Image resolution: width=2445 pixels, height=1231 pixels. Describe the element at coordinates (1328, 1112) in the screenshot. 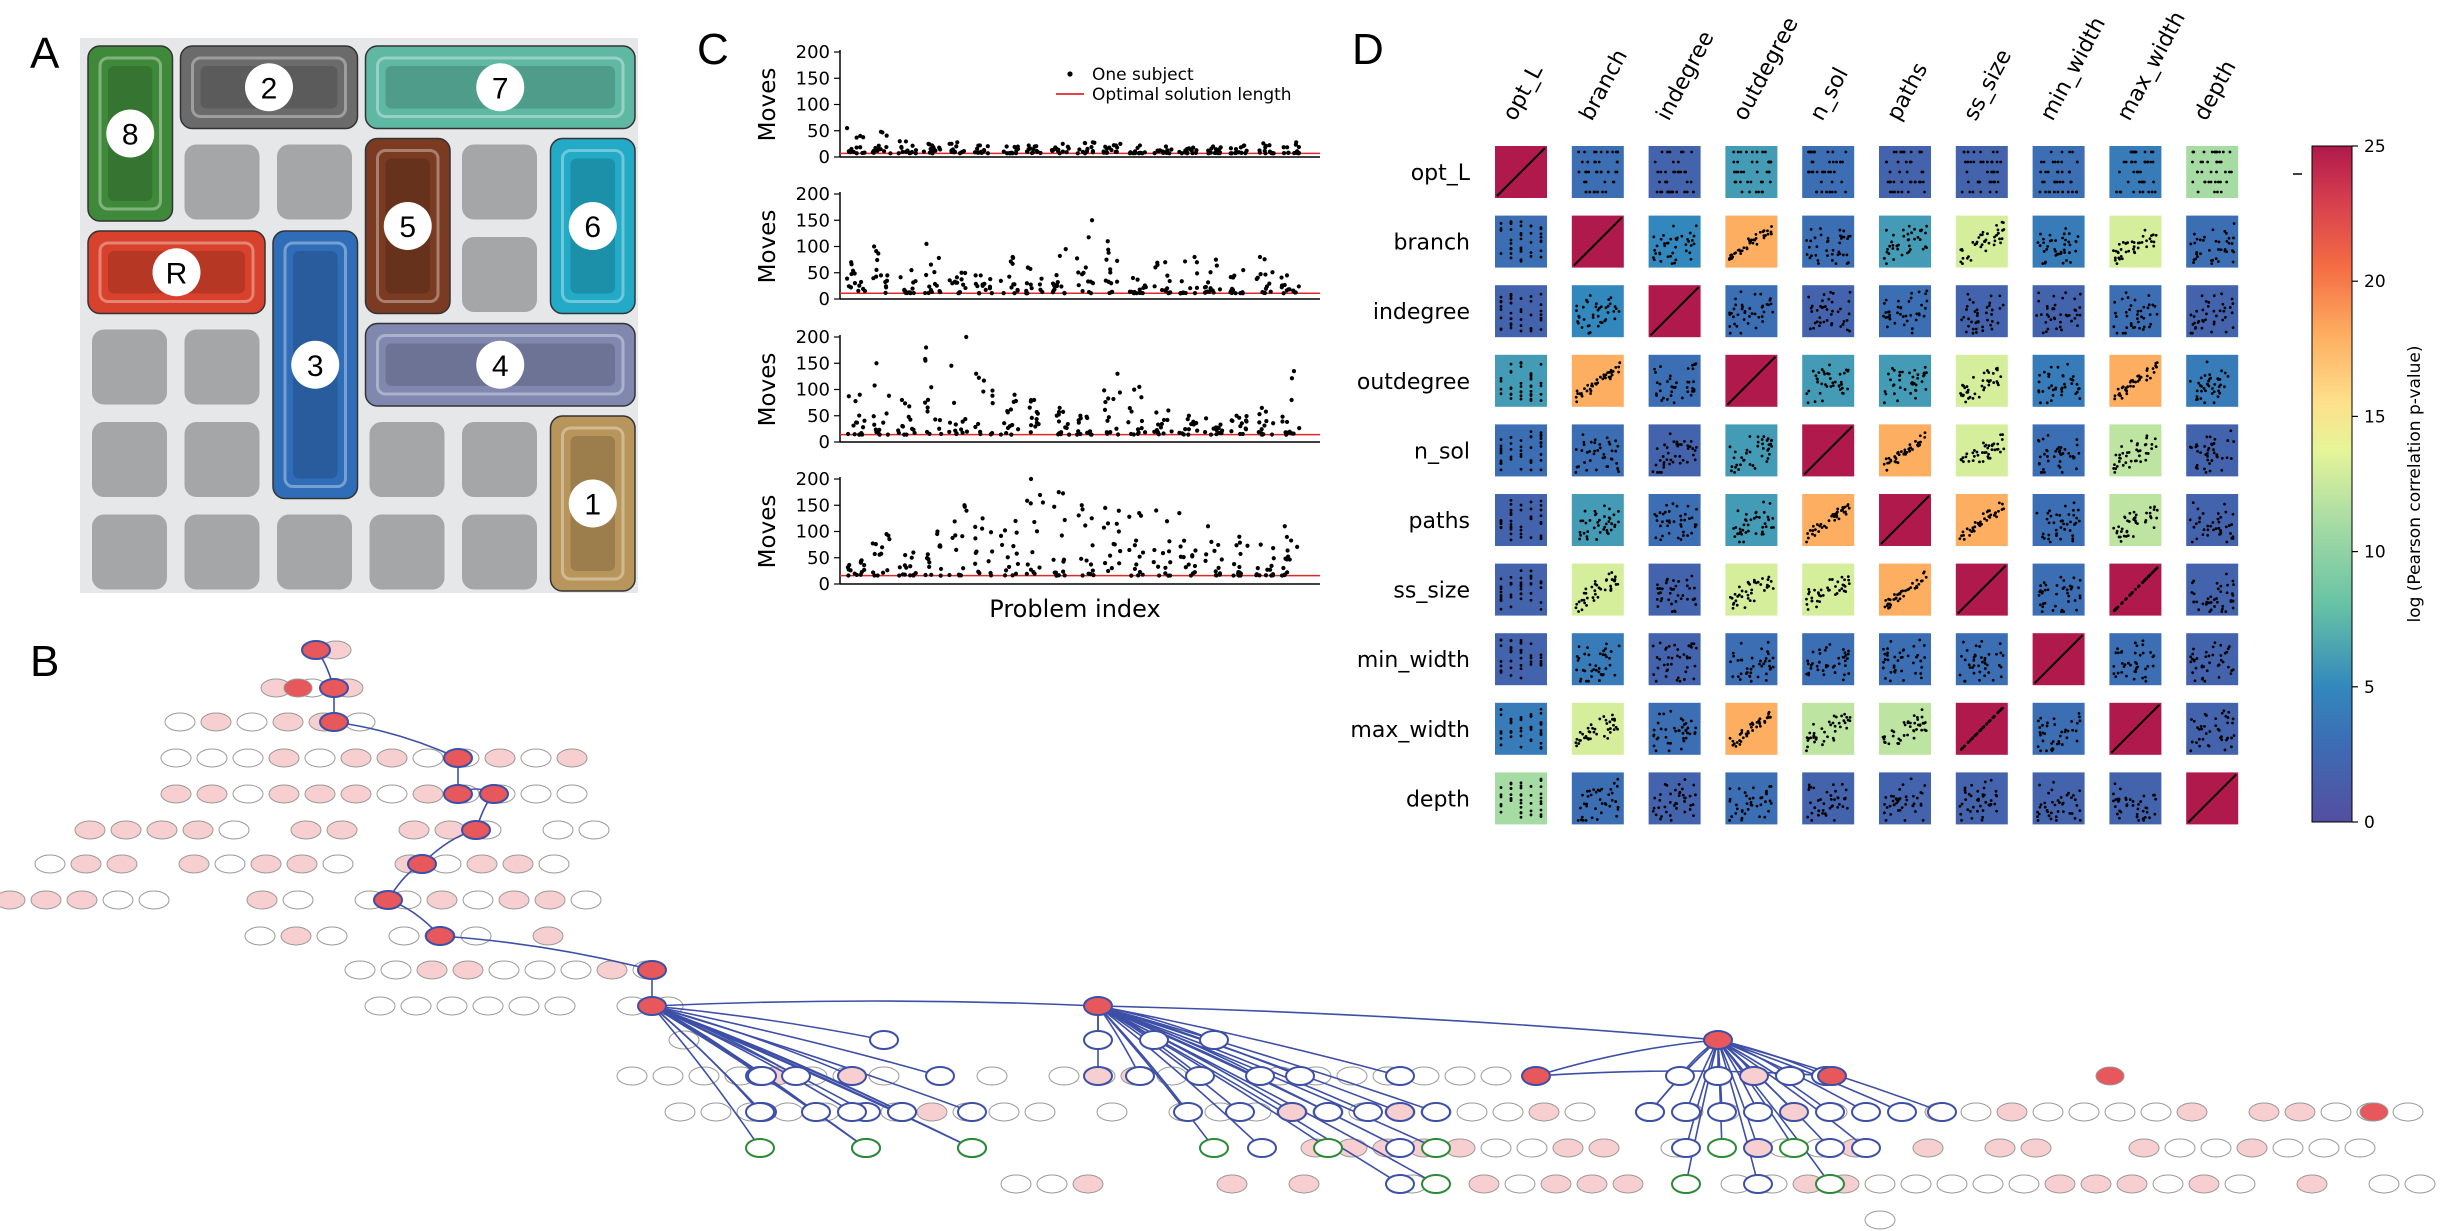

I see `explored-node` at that location.